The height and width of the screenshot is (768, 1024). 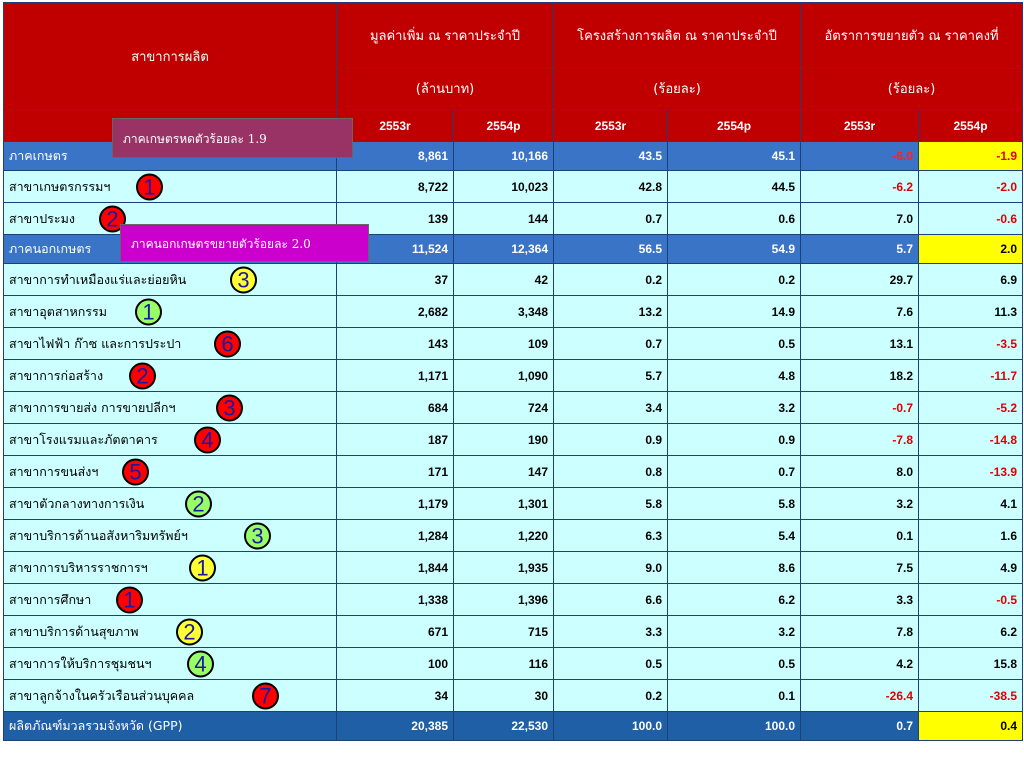 What do you see at coordinates (860, 439) in the screenshot?
I see `value-cell: -7.8` at bounding box center [860, 439].